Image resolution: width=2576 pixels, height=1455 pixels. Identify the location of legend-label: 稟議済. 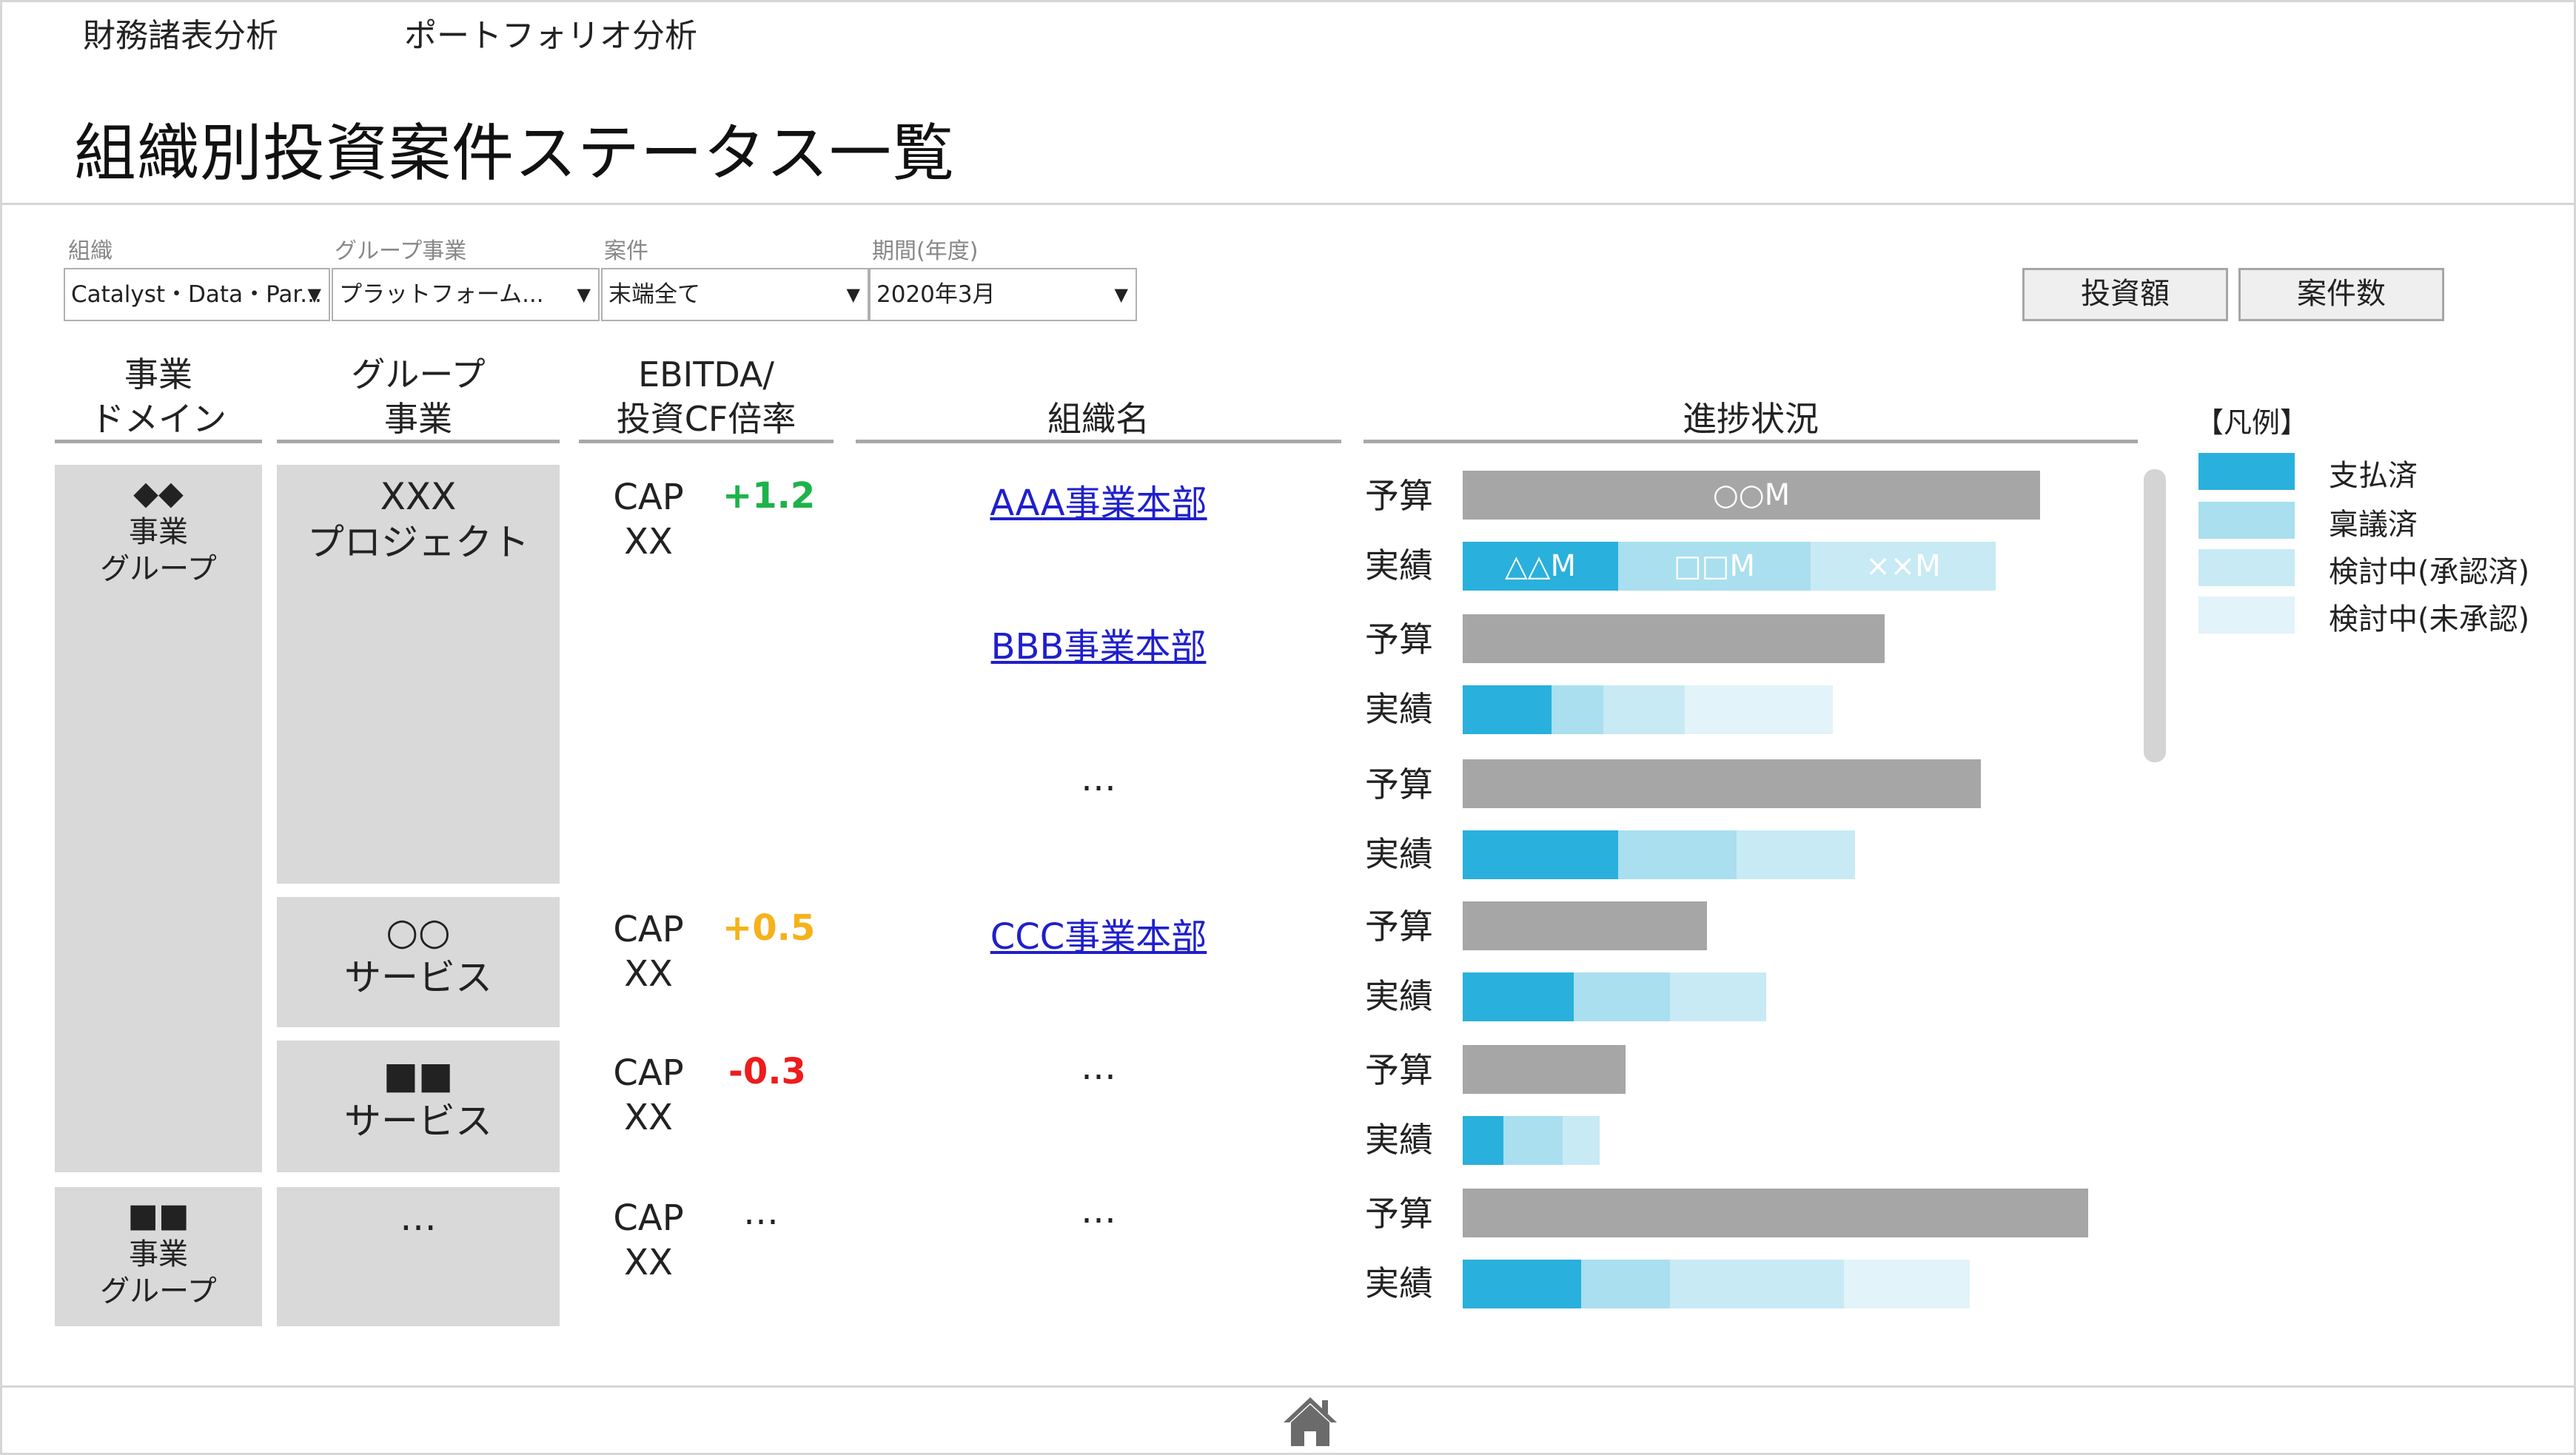
(2373, 525).